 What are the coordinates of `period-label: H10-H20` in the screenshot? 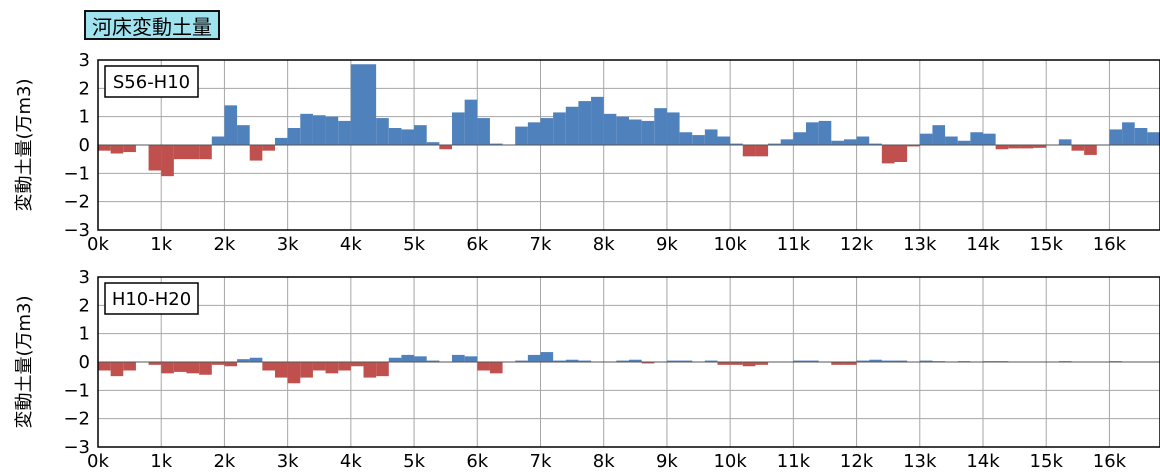 It's located at (151, 299).